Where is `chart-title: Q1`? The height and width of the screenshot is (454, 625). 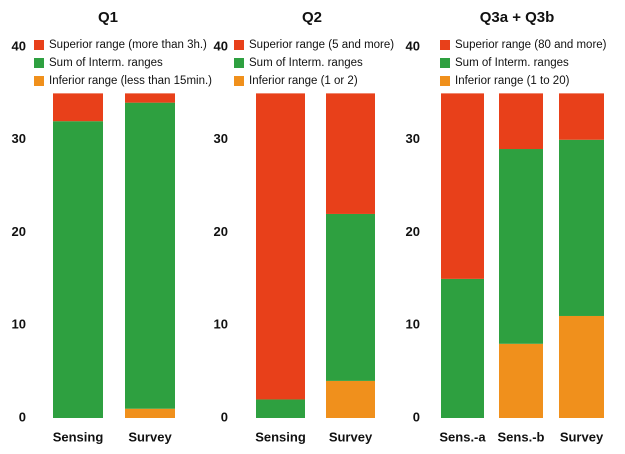
chart-title: Q1 is located at coordinates (108, 17).